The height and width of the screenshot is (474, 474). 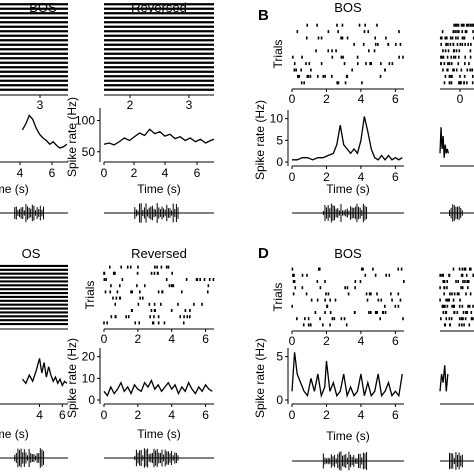 What do you see at coordinates (85, 121) in the screenshot?
I see `rate-y-tick-label: 100` at bounding box center [85, 121].